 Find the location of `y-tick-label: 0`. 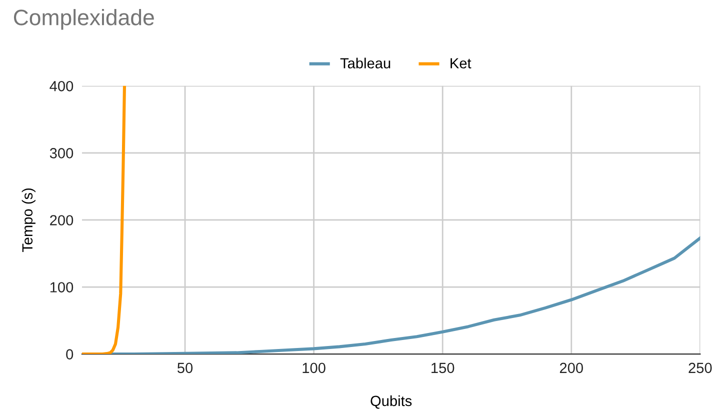

y-tick-label: 0 is located at coordinates (70, 354).